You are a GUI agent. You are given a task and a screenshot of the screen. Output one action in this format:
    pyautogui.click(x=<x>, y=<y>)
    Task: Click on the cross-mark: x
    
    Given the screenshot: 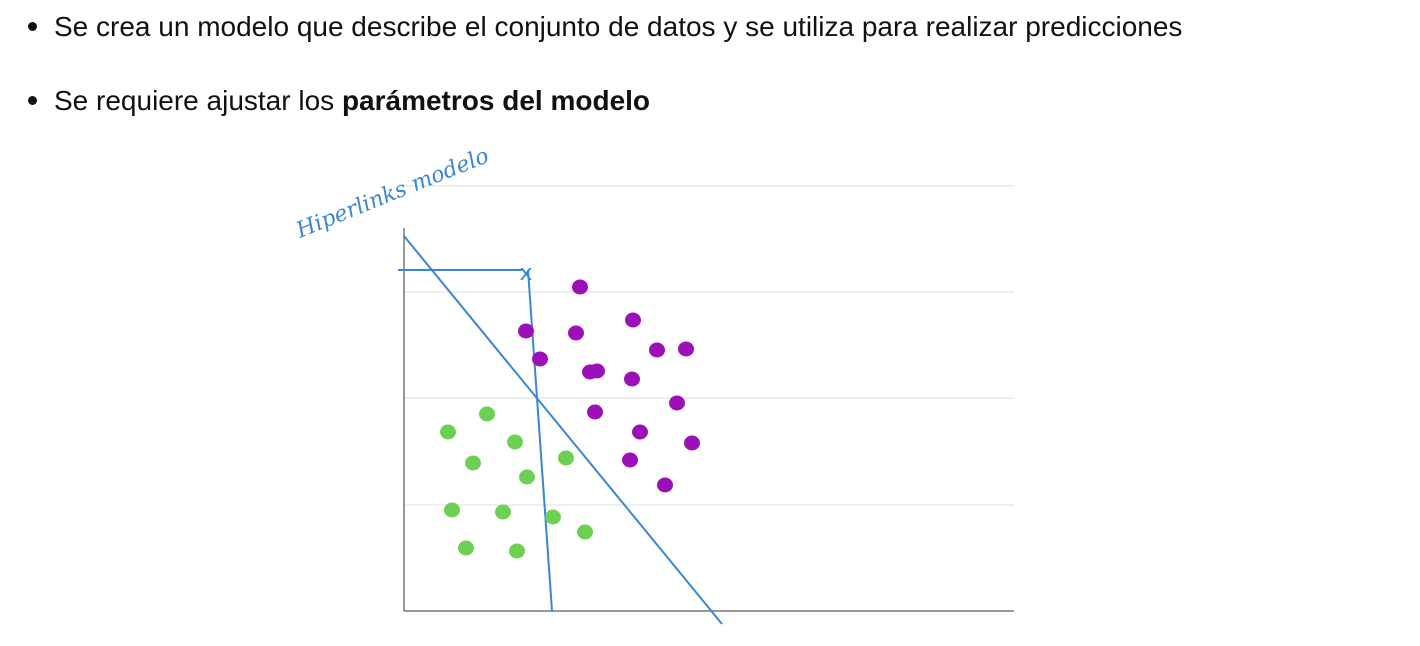 What is the action you would take?
    pyautogui.click(x=525, y=273)
    